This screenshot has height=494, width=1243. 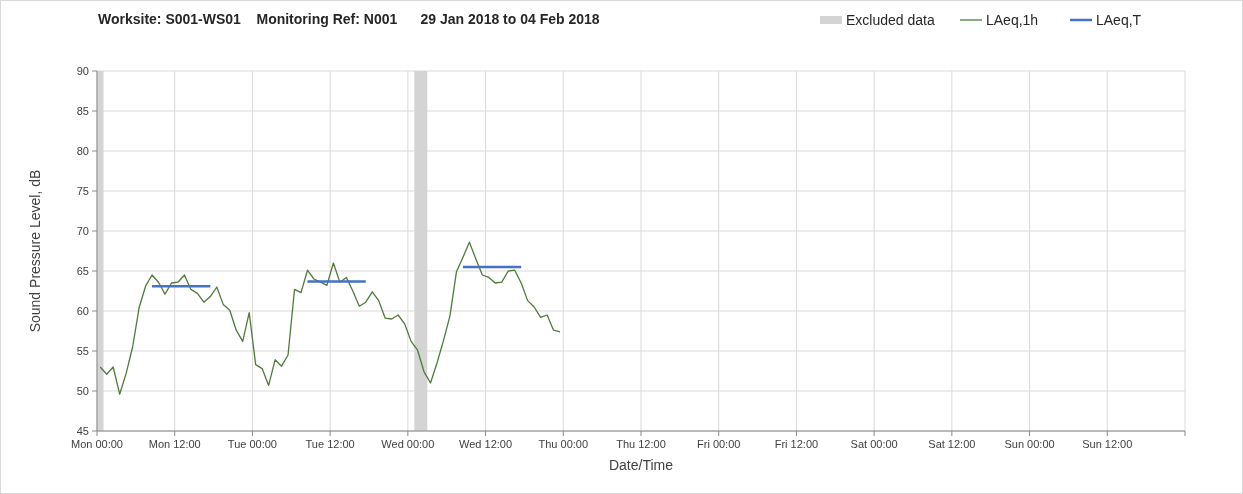 What do you see at coordinates (82, 271) in the screenshot?
I see `y-tick-label: 65` at bounding box center [82, 271].